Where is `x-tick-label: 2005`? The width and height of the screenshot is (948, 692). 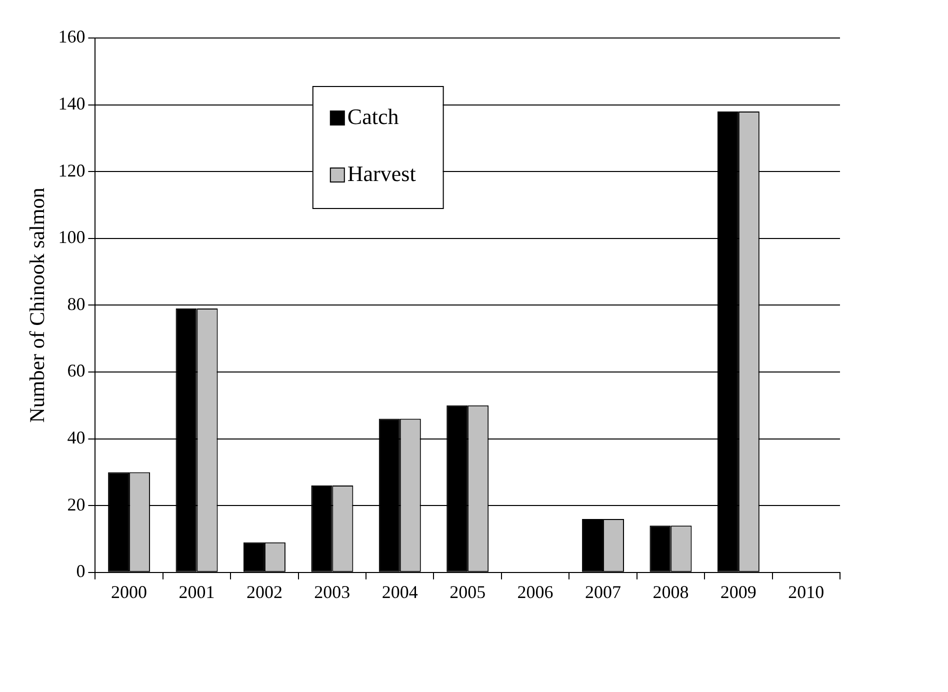
x-tick-label: 2005 is located at coordinates (468, 592).